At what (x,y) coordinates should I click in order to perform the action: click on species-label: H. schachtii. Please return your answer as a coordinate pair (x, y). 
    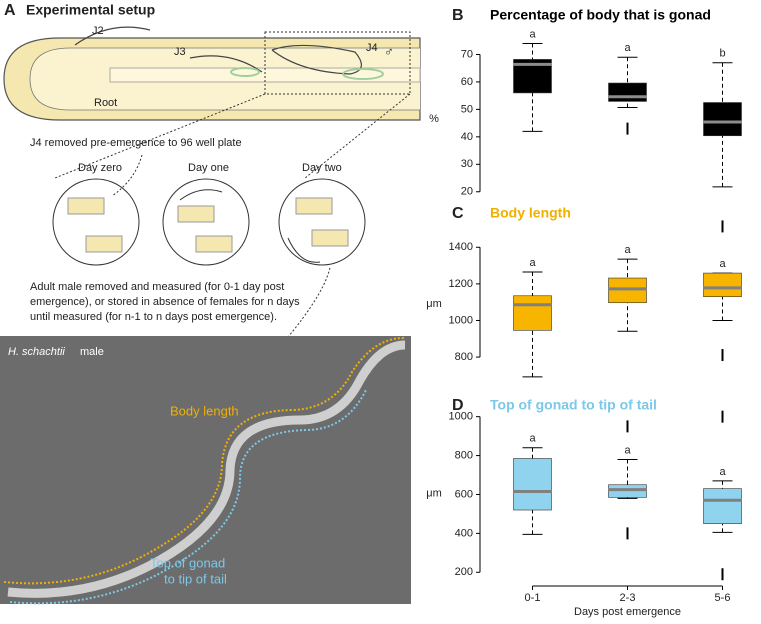
    Looking at the image, I should click on (36, 352).